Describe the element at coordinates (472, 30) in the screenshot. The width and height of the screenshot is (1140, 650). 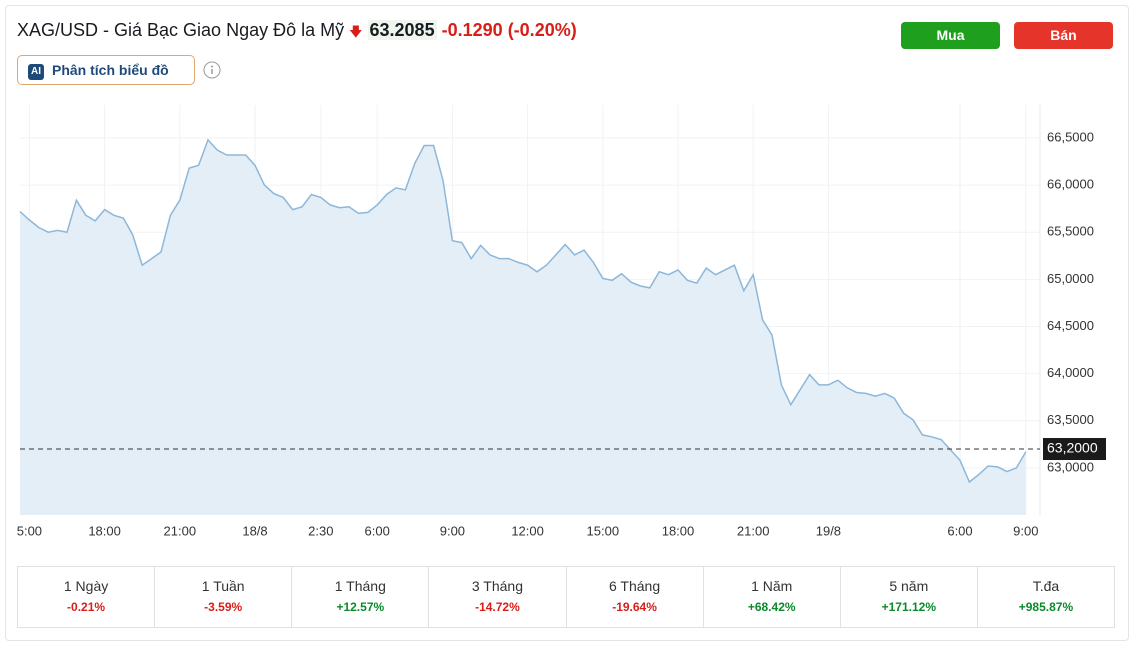
I see `change: -0.1290` at that location.